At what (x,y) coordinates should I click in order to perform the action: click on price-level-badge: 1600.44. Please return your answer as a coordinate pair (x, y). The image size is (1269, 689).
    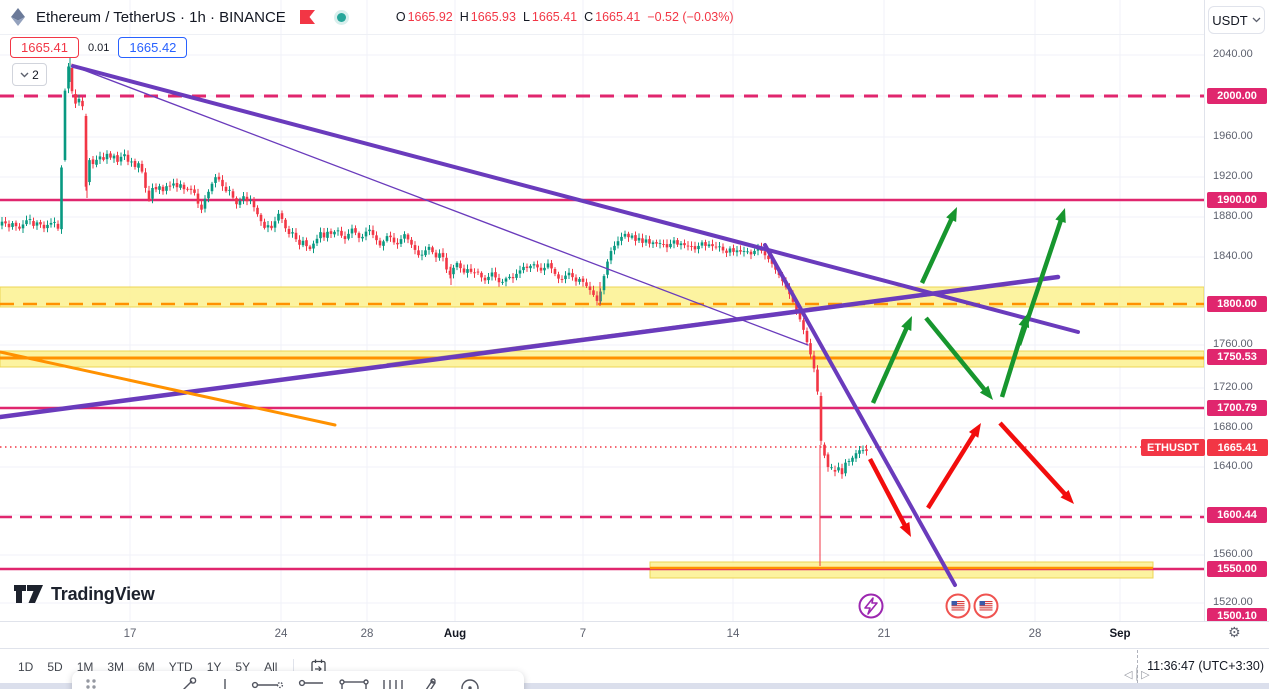
    Looking at the image, I should click on (1237, 515).